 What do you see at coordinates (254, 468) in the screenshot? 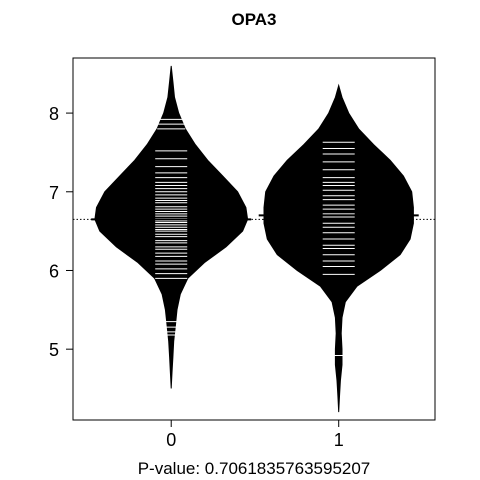
I see `x-axis-label: P-value: 0.7061835763595207` at bounding box center [254, 468].